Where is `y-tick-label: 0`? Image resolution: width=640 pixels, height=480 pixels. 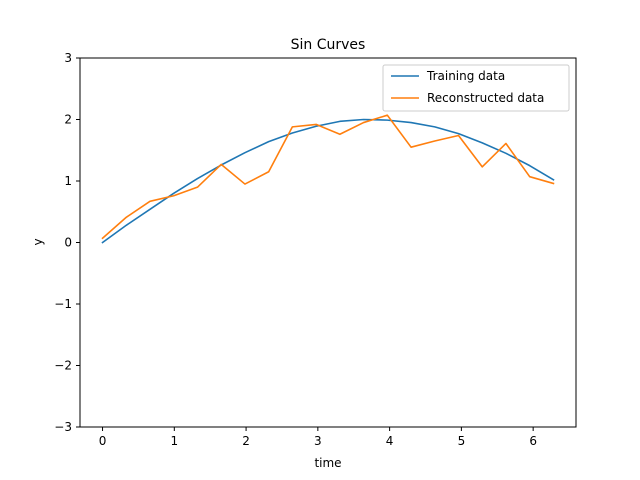
y-tick-label: 0 is located at coordinates (68, 243).